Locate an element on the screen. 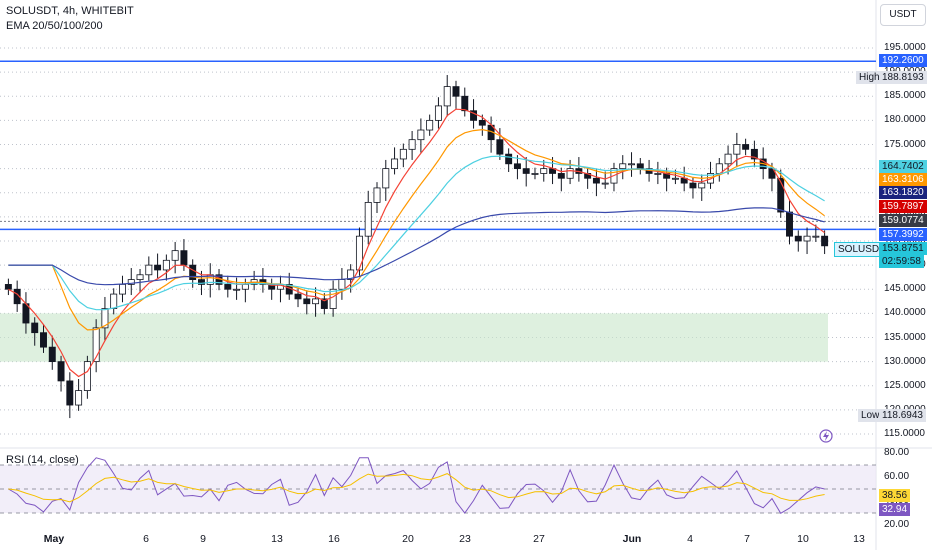  ema200-line is located at coordinates (416, 246).